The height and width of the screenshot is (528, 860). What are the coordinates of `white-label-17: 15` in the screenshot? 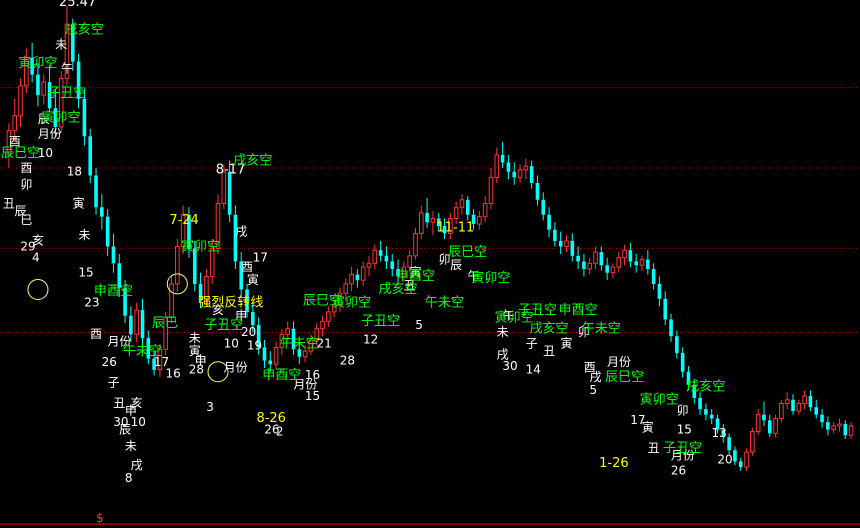 It's located at (85, 272).